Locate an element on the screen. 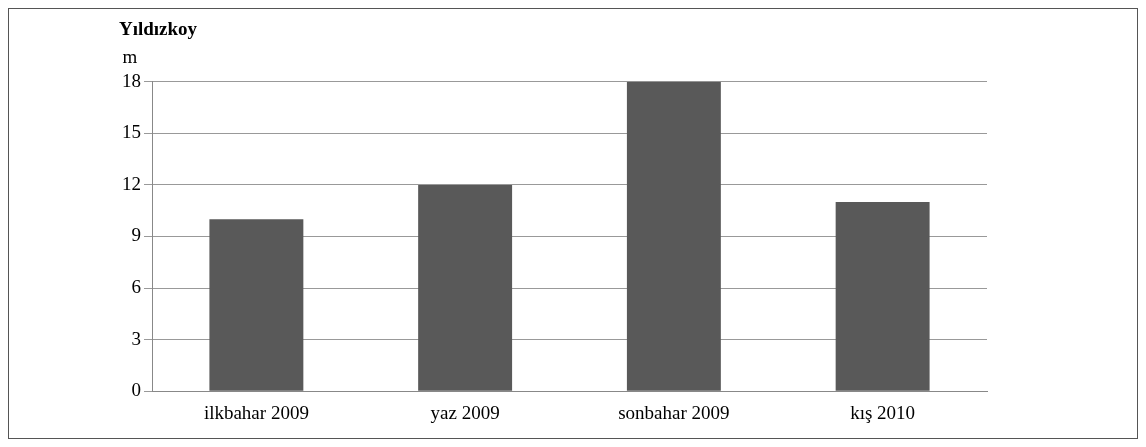 This screenshot has width=1146, height=447. y-tick-label: 15 is located at coordinates (131, 132).